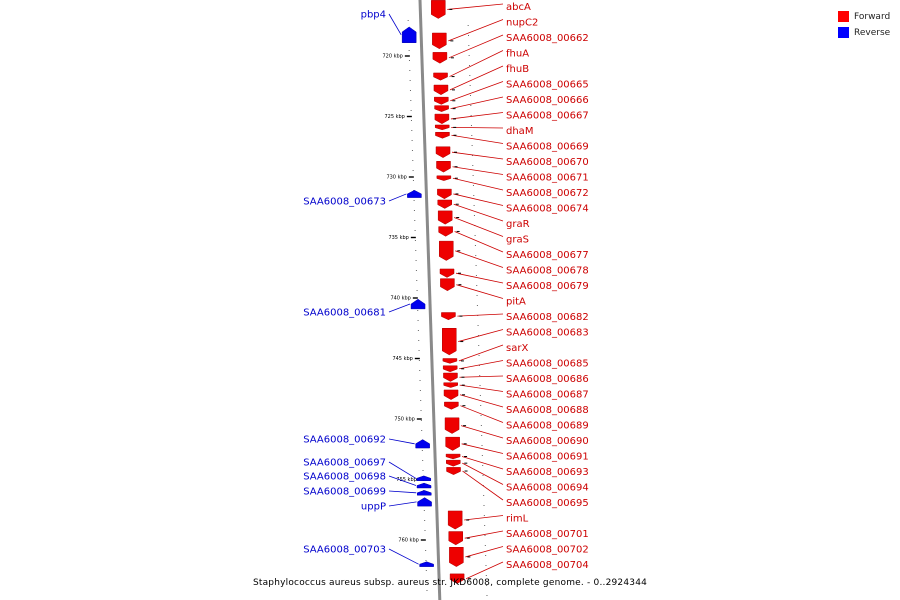 The image size is (900, 600). What do you see at coordinates (547, 379) in the screenshot?
I see `forward-gene-label: SAA6008_00686` at bounding box center [547, 379].